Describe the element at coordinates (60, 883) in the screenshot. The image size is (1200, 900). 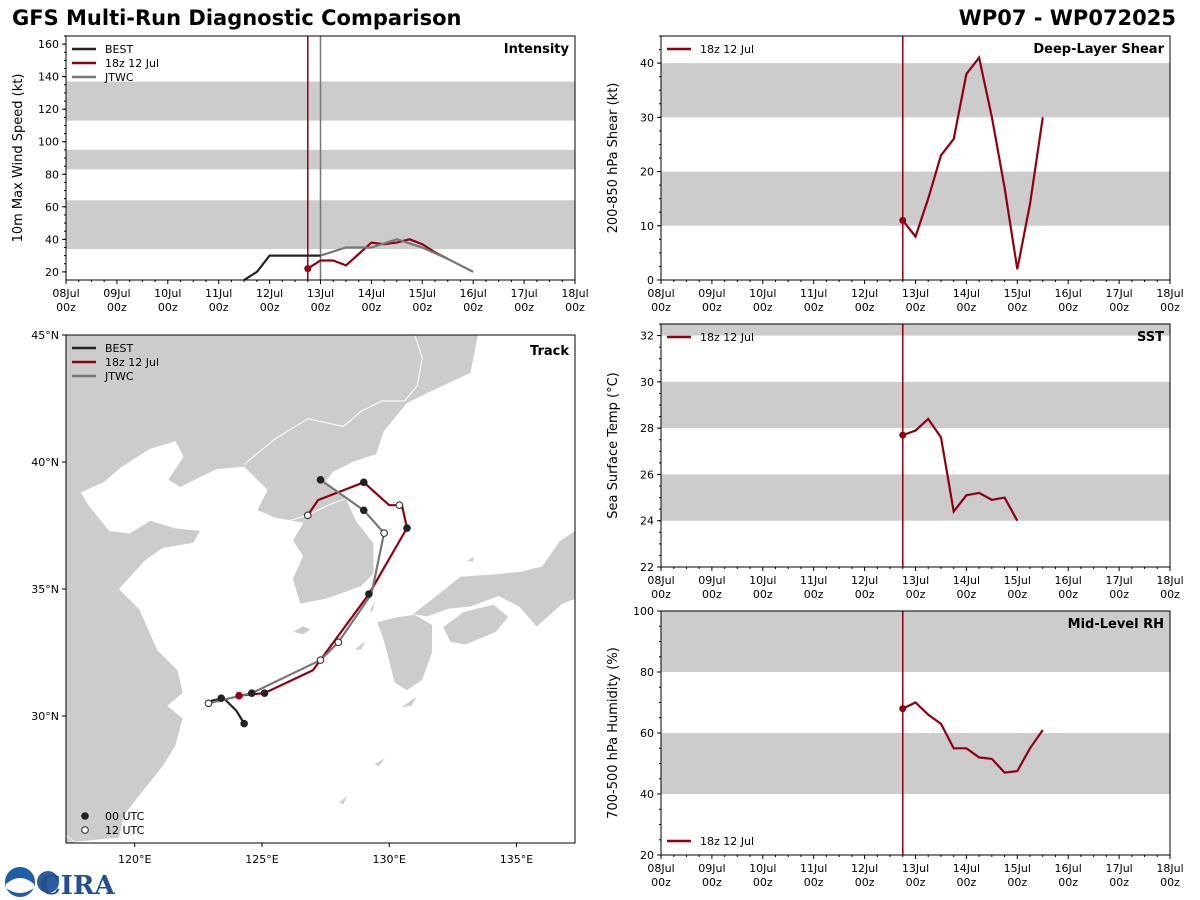
I see `cira-logo: CIRA` at that location.